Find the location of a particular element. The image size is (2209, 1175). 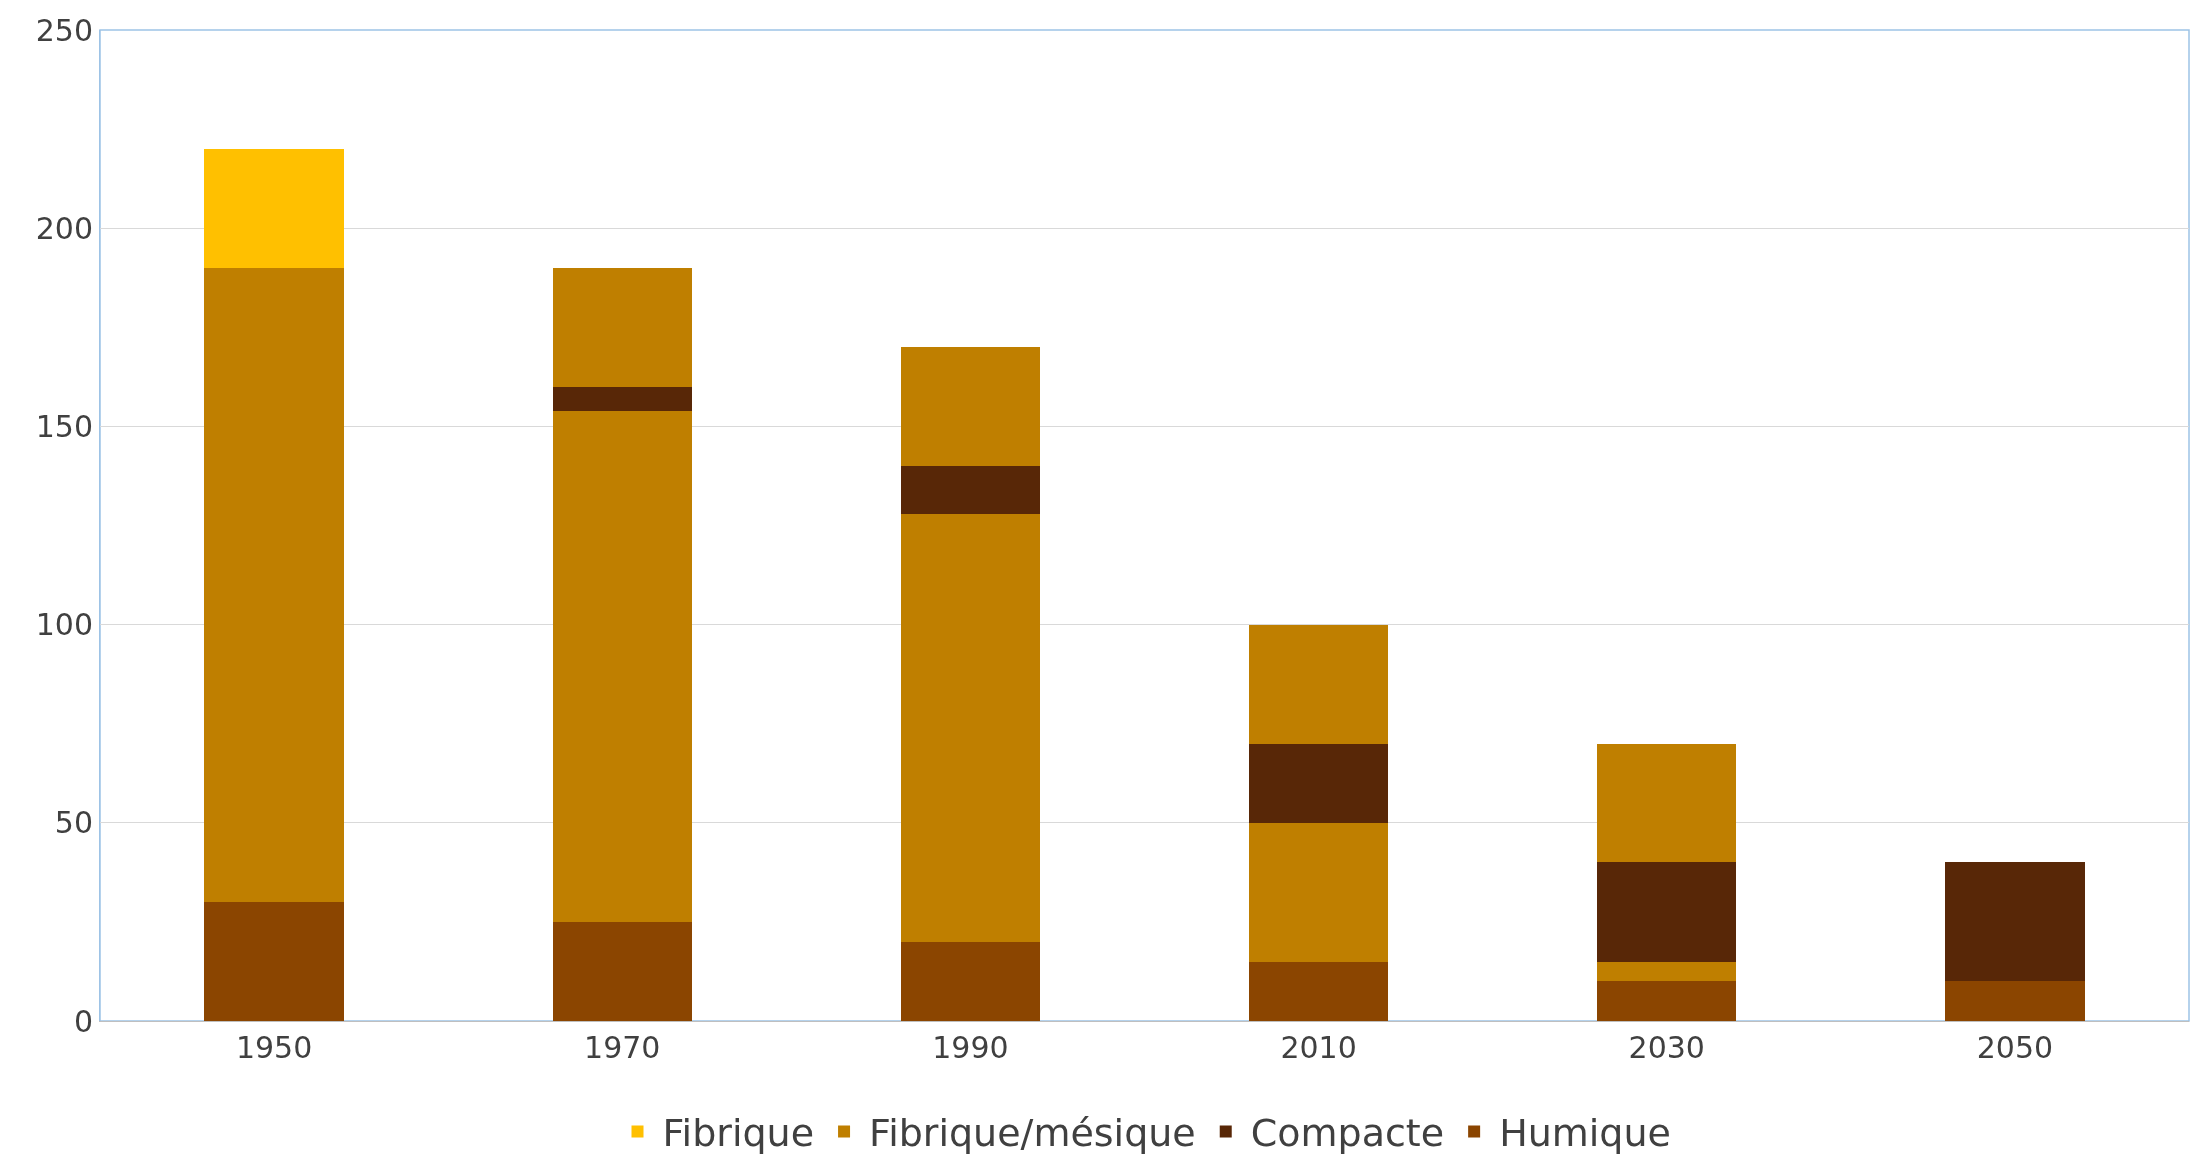

y-tick-label: 100 is located at coordinates (64, 625).